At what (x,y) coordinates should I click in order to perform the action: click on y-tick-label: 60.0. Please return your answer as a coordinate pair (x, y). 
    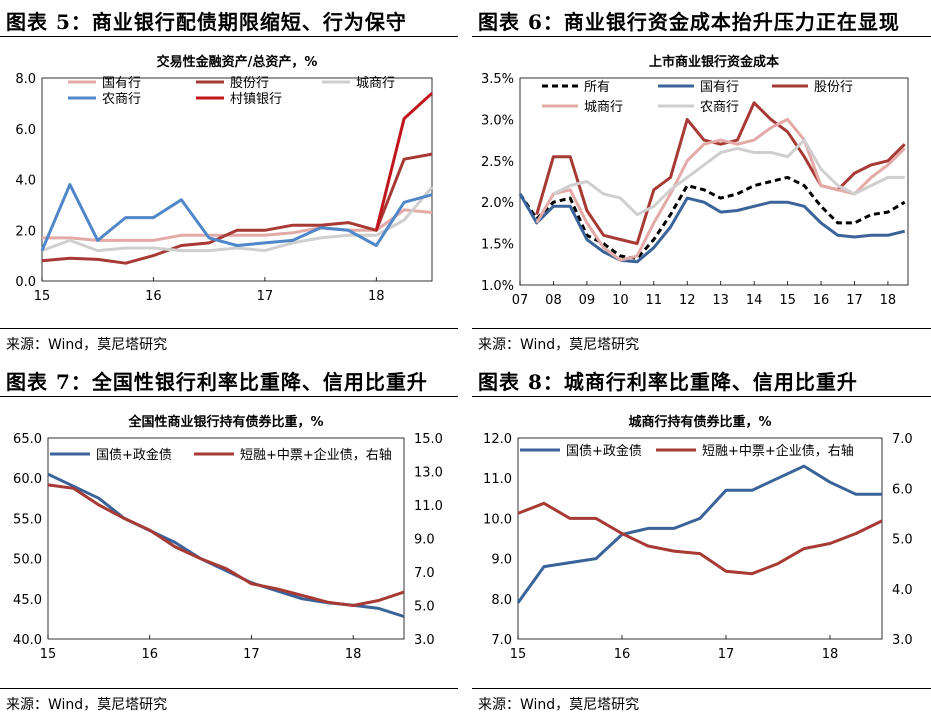
    Looking at the image, I should click on (27, 479).